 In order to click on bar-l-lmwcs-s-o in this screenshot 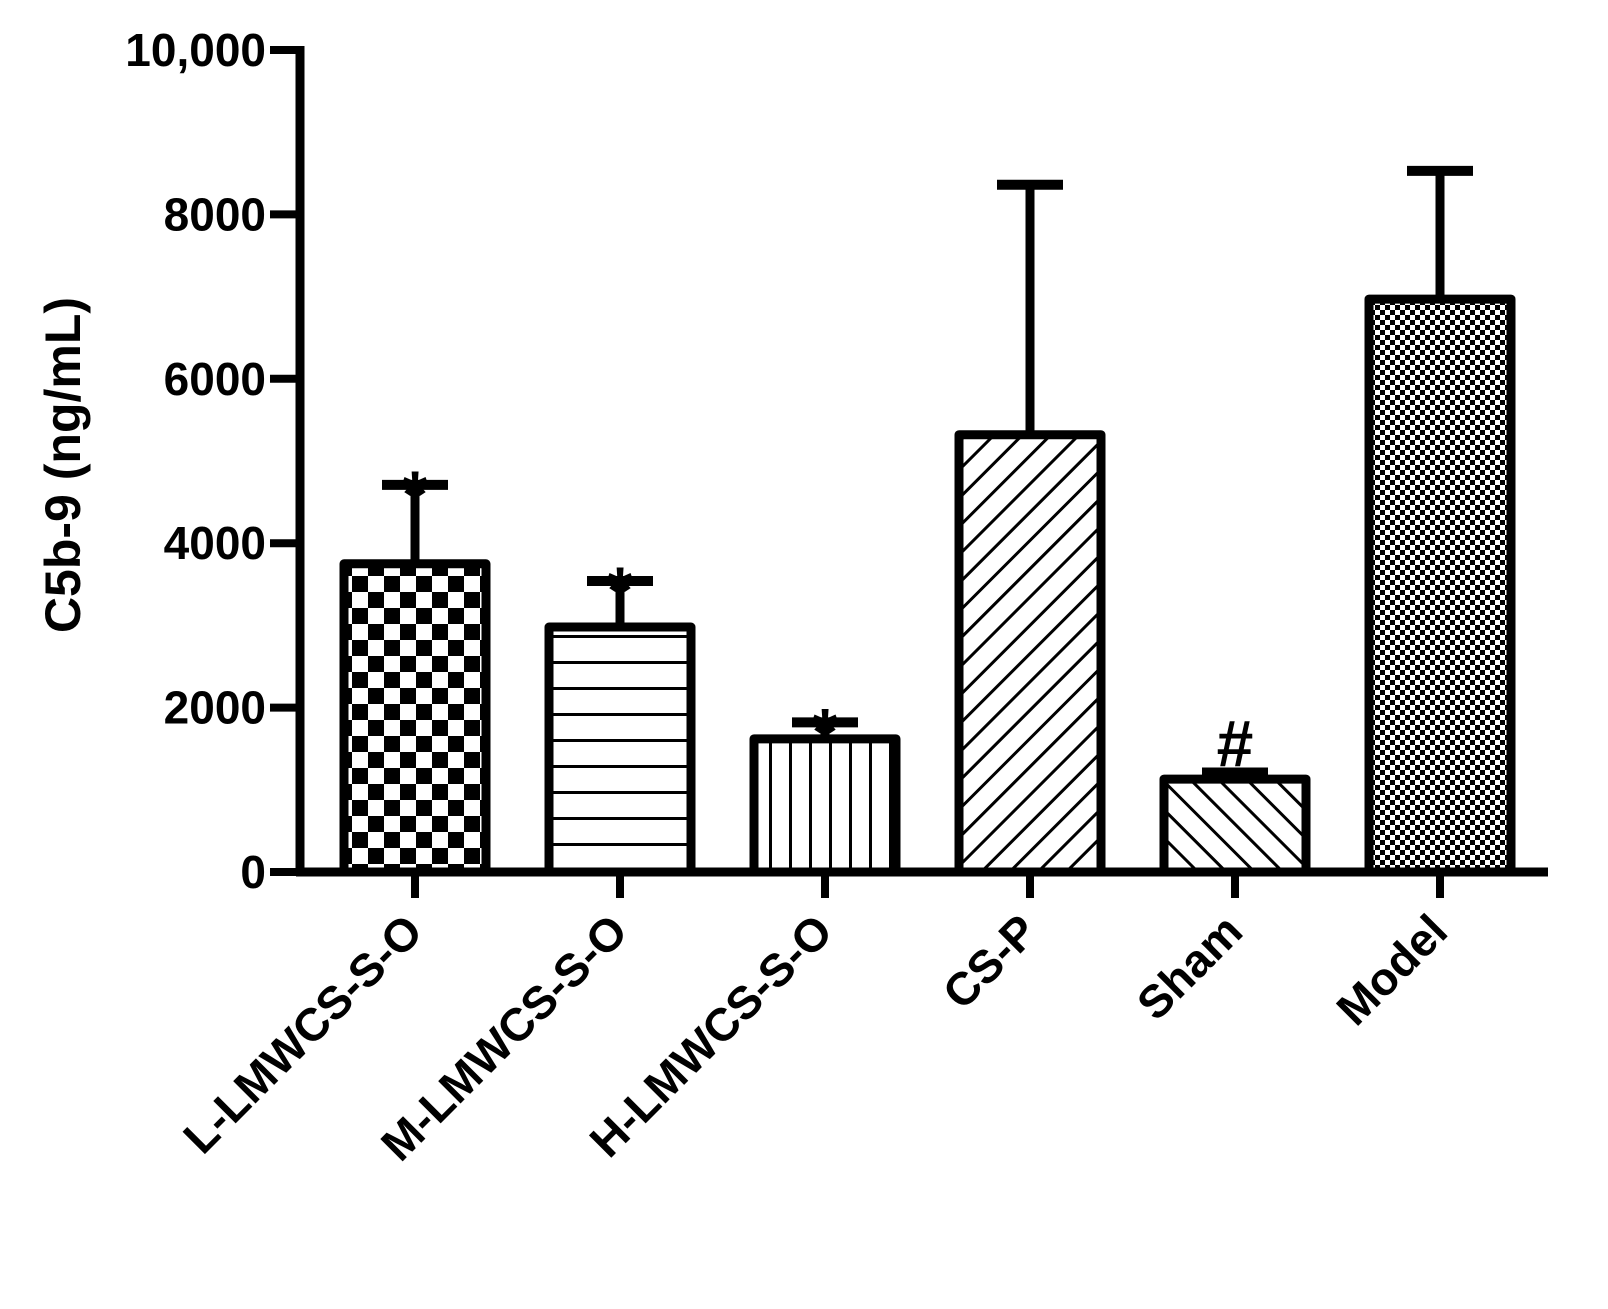, I will do `click(415, 718)`.